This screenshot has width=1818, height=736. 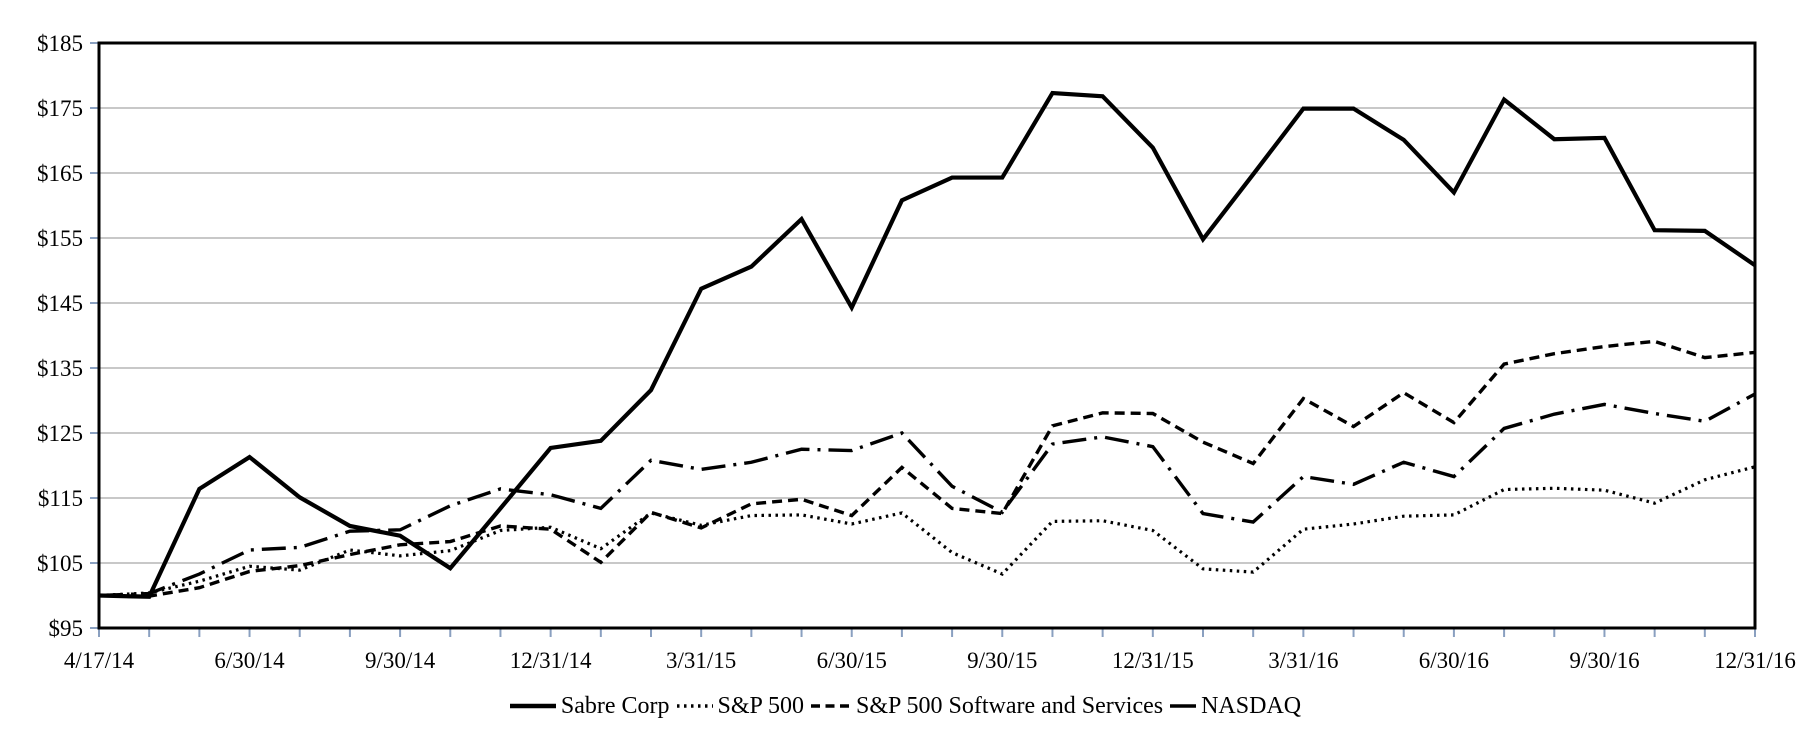 I want to click on y-axis-label: $145, so click(x=60, y=303).